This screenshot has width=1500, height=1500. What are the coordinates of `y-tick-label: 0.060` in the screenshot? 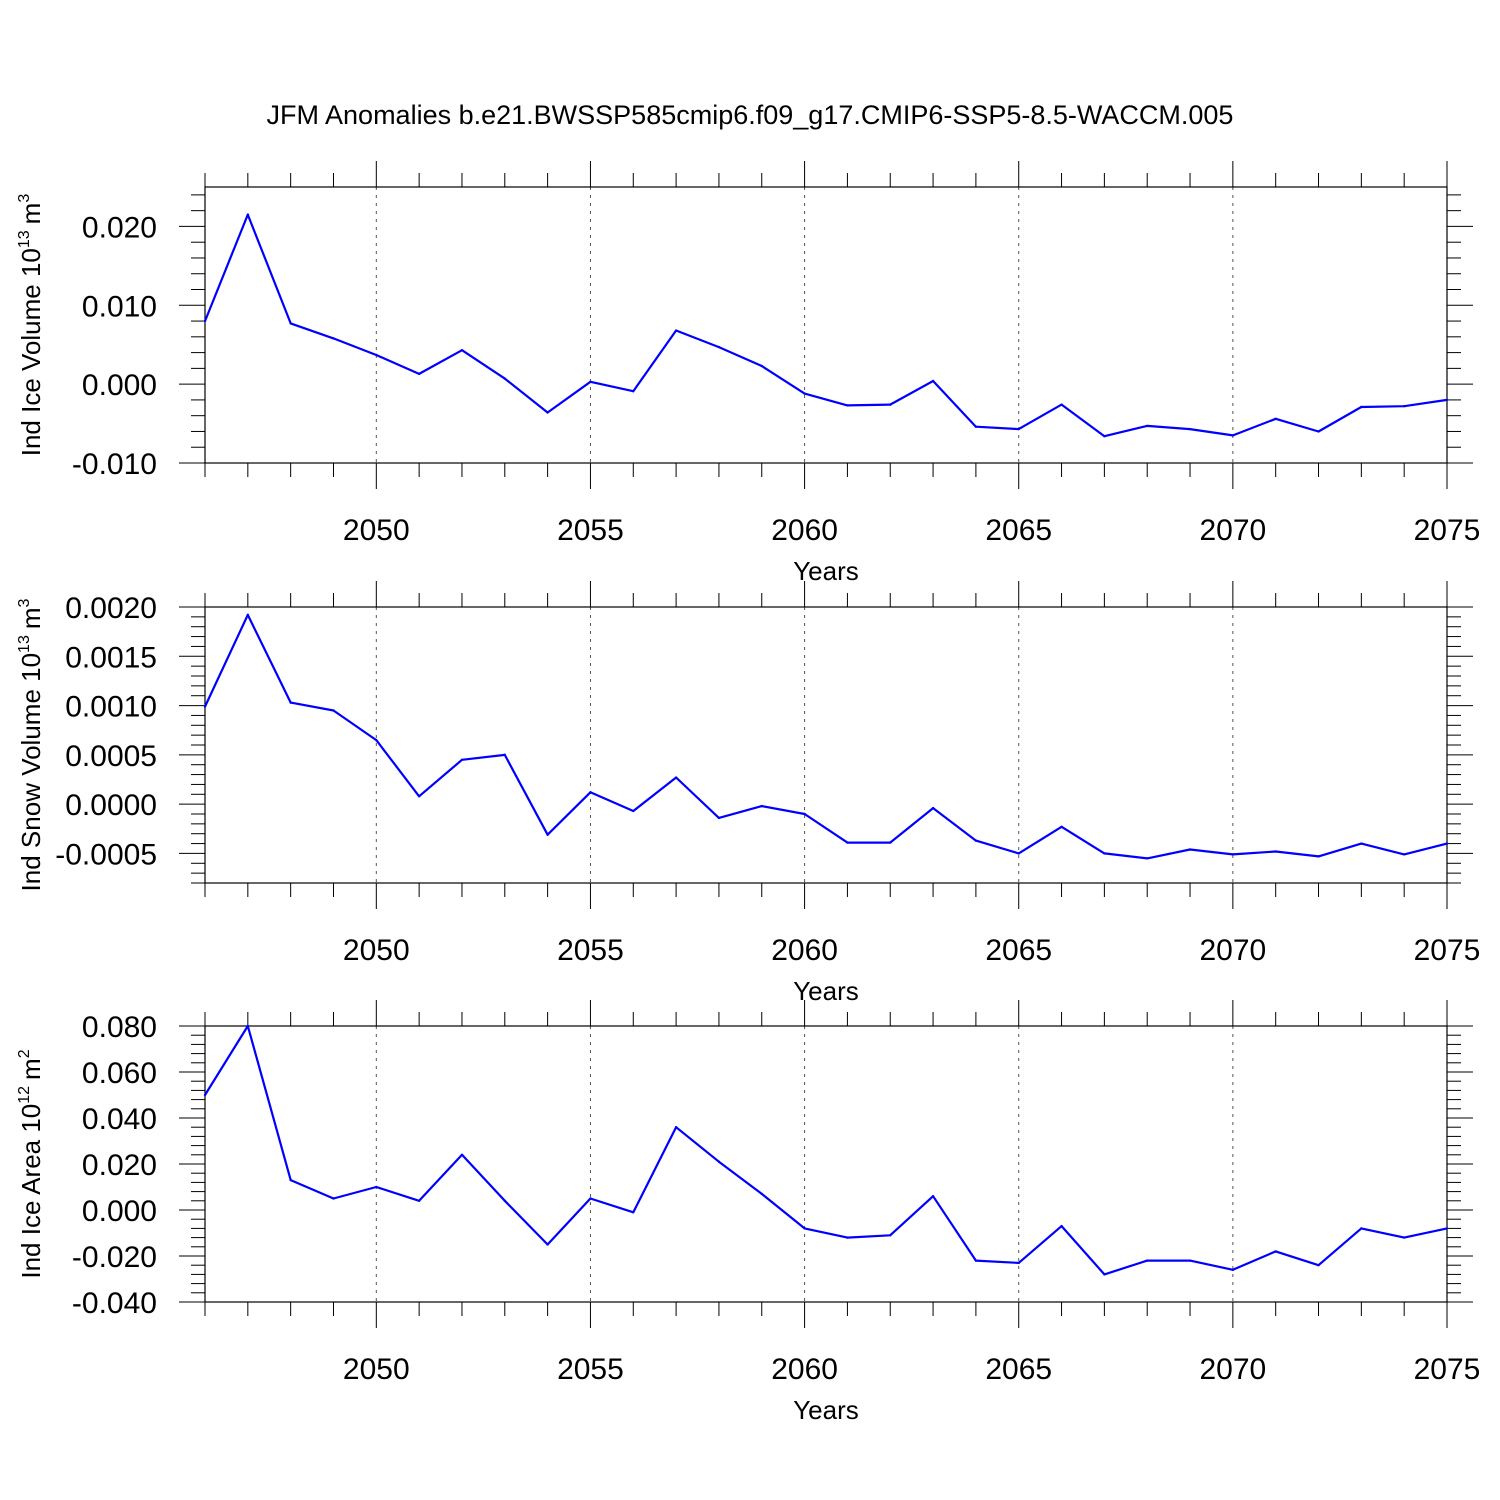 It's located at (119, 1073).